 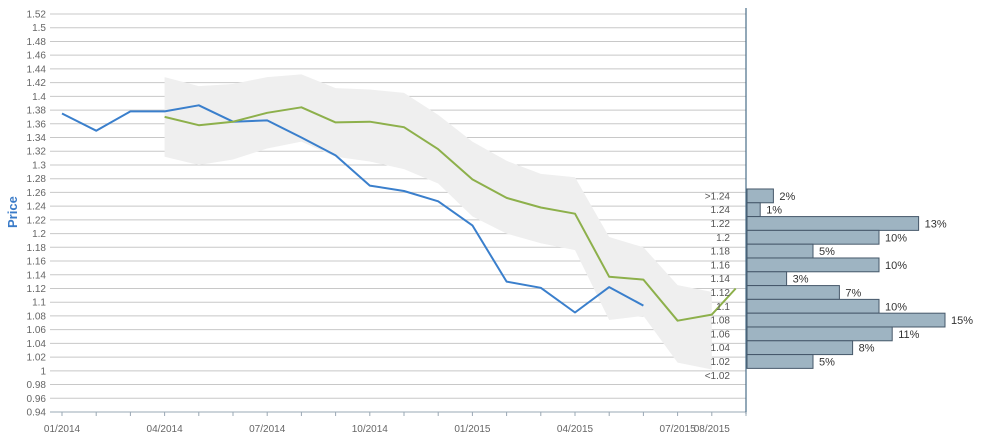 What do you see at coordinates (721, 265) in the screenshot?
I see `histogram-category-label: 1.16` at bounding box center [721, 265].